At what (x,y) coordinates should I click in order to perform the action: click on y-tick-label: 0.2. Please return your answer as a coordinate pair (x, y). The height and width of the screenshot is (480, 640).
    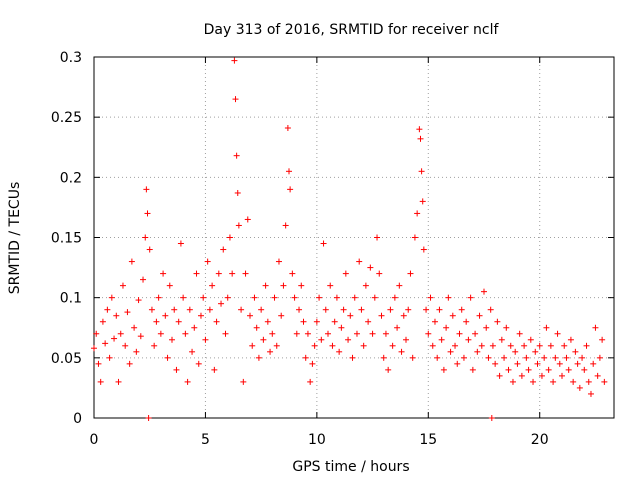
    Looking at the image, I should click on (71, 178).